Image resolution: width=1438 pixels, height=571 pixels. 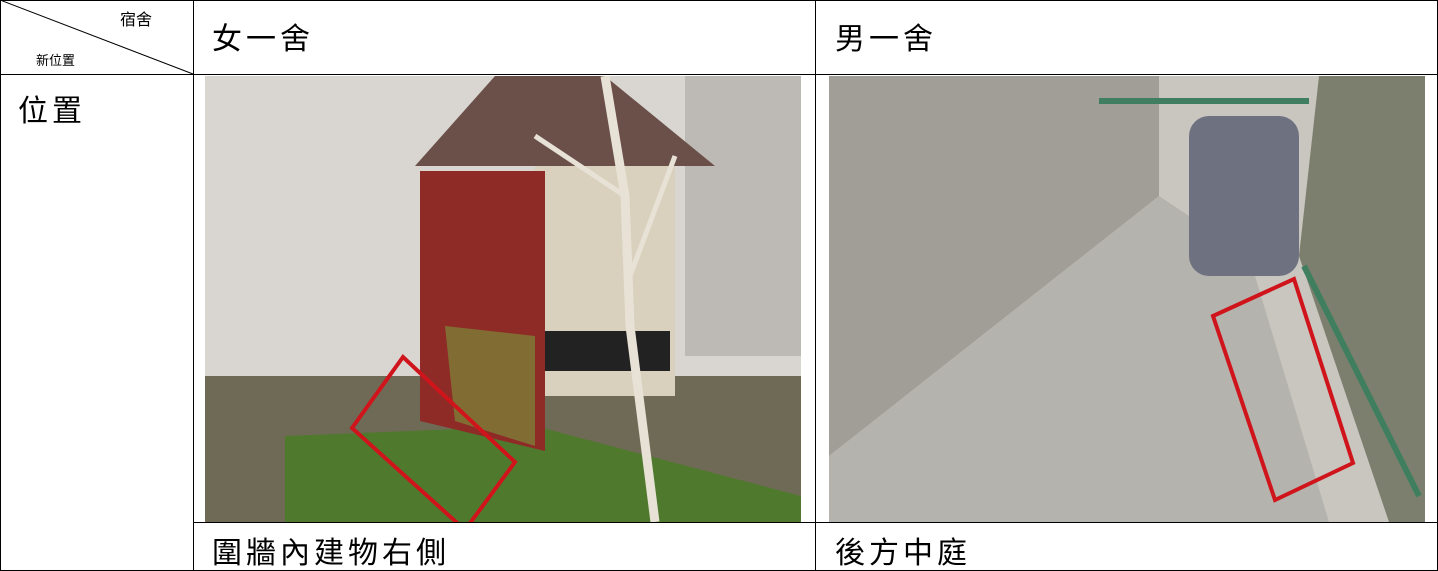 I want to click on branch, so click(x=605, y=205).